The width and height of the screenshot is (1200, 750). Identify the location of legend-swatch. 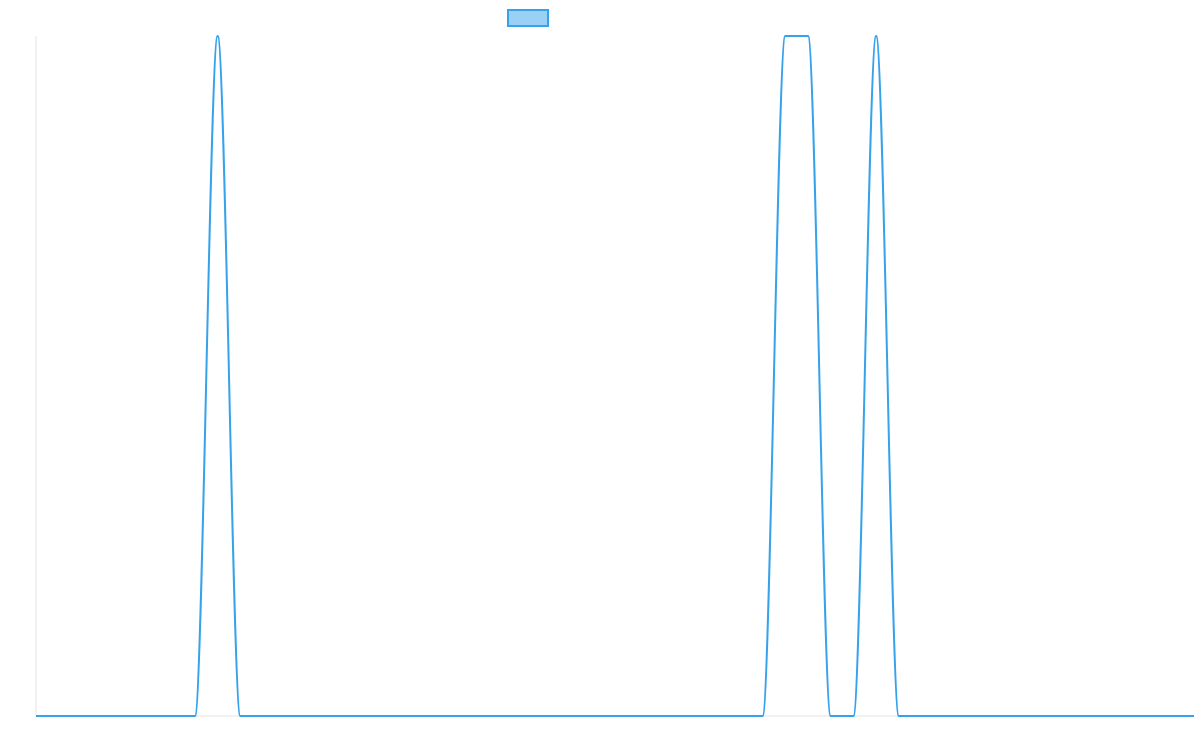
(528, 18).